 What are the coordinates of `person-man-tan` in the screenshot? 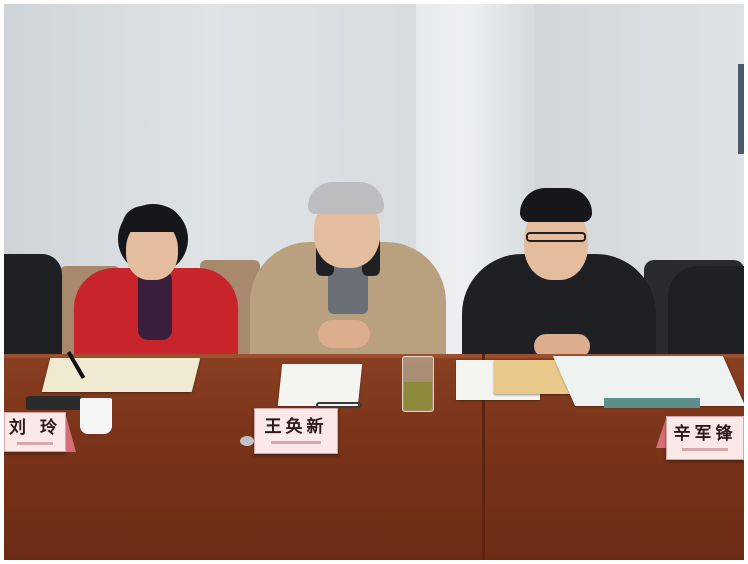 It's located at (348, 273).